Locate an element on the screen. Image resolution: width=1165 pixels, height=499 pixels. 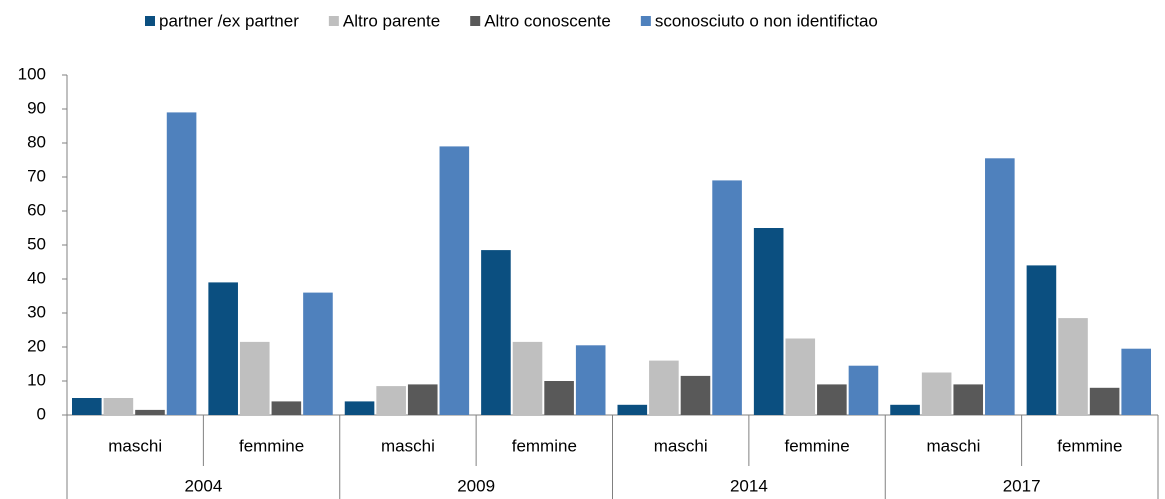
y-tick-label: 60 is located at coordinates (36, 209).